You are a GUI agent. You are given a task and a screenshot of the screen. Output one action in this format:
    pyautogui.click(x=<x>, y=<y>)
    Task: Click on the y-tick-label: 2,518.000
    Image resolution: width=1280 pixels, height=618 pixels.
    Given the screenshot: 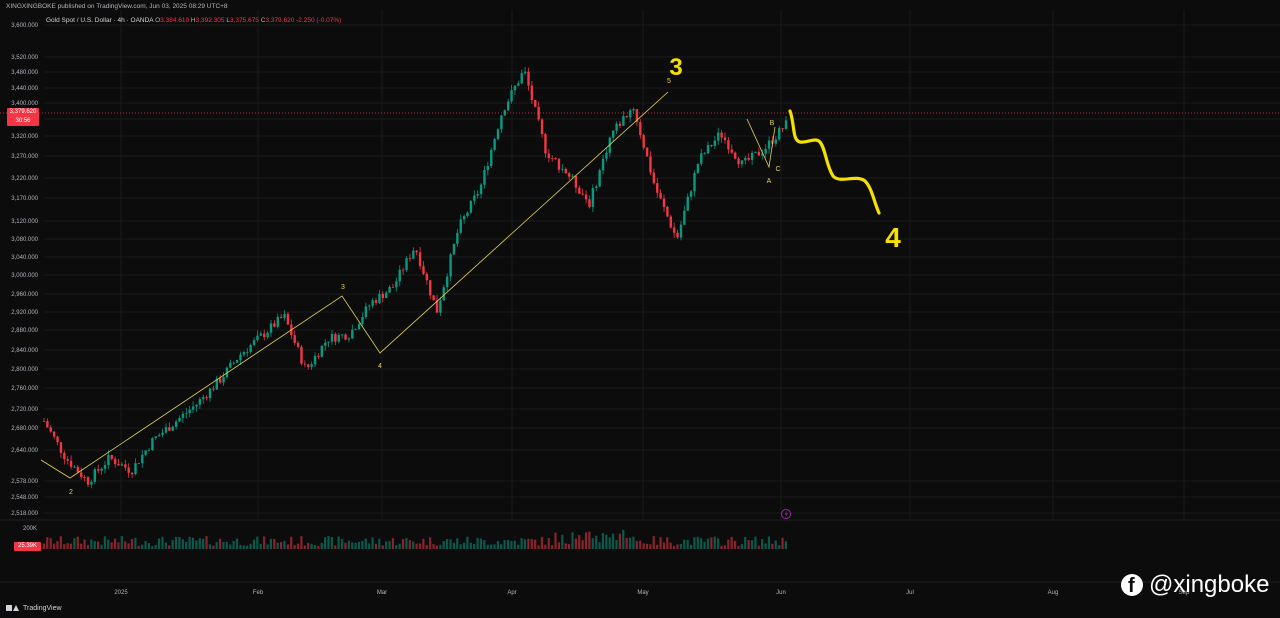 What is the action you would take?
    pyautogui.click(x=24, y=514)
    